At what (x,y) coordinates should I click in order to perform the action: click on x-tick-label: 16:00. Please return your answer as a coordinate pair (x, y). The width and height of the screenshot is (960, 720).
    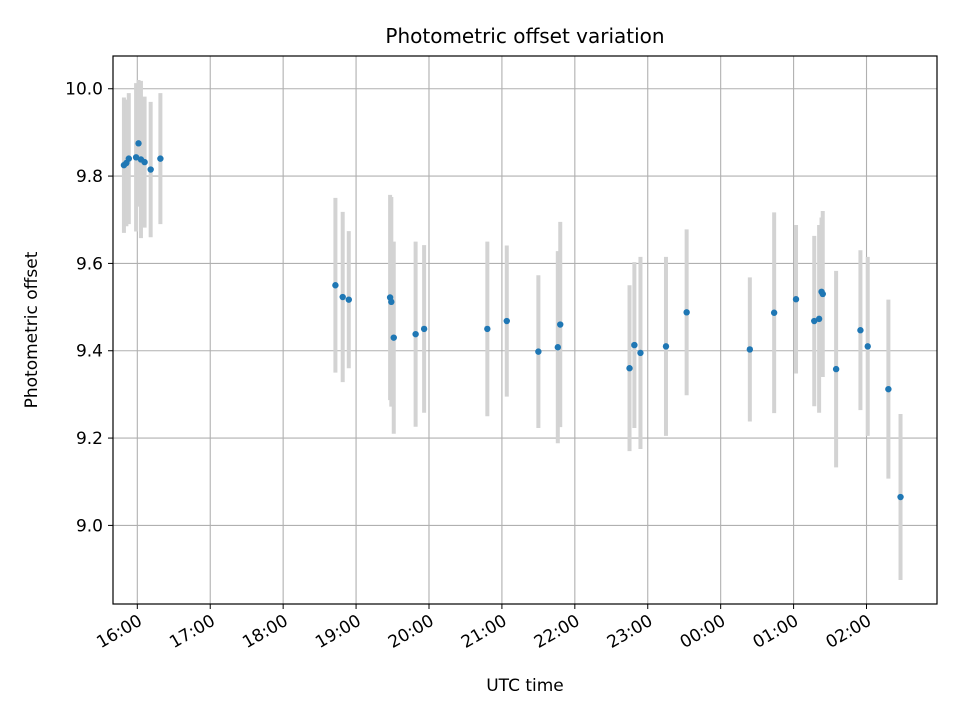
    Looking at the image, I should click on (119, 632).